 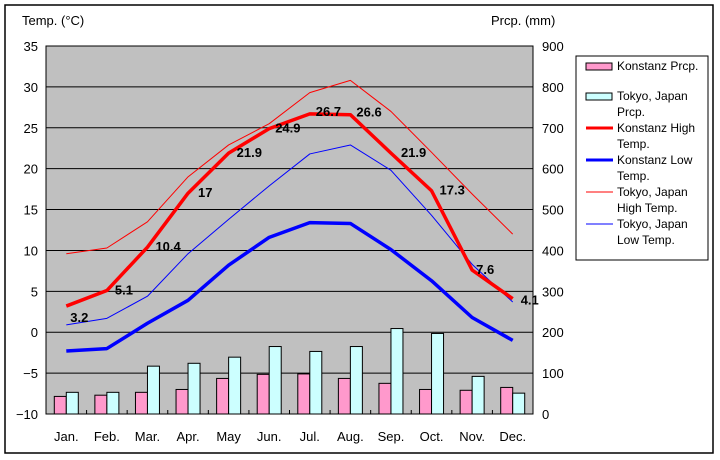 What do you see at coordinates (34, 332) in the screenshot?
I see `left-tick-label: 0` at bounding box center [34, 332].